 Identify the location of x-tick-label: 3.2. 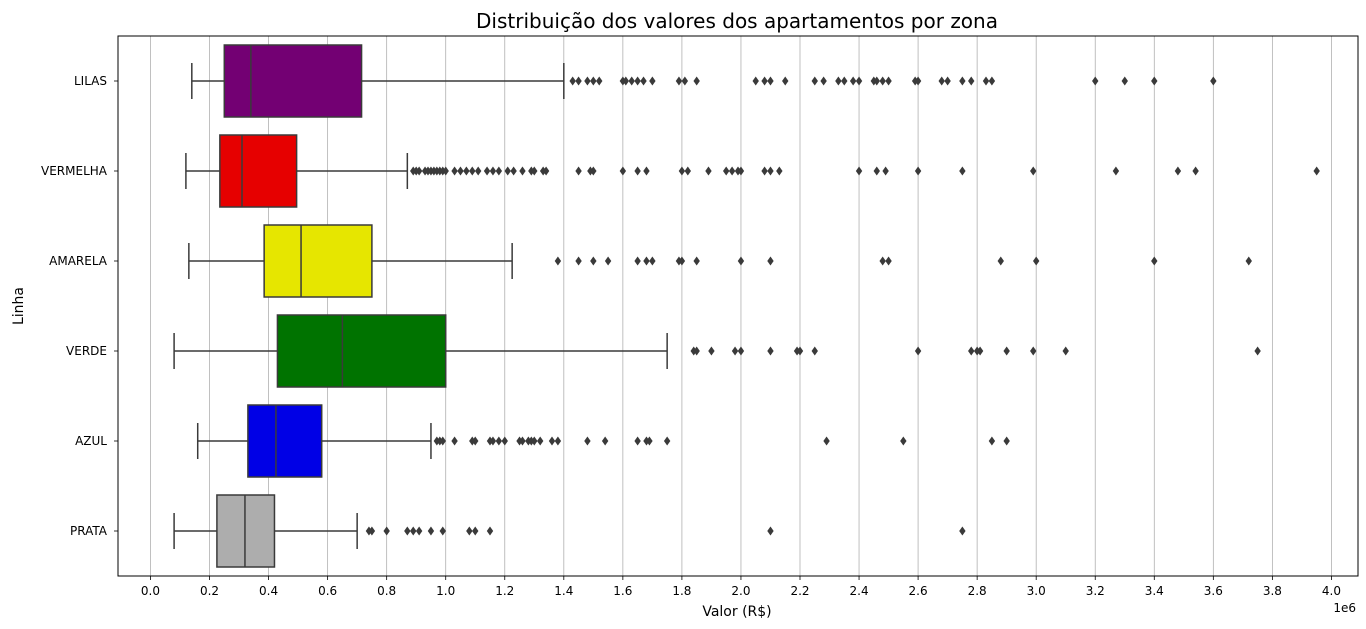
(1095, 591).